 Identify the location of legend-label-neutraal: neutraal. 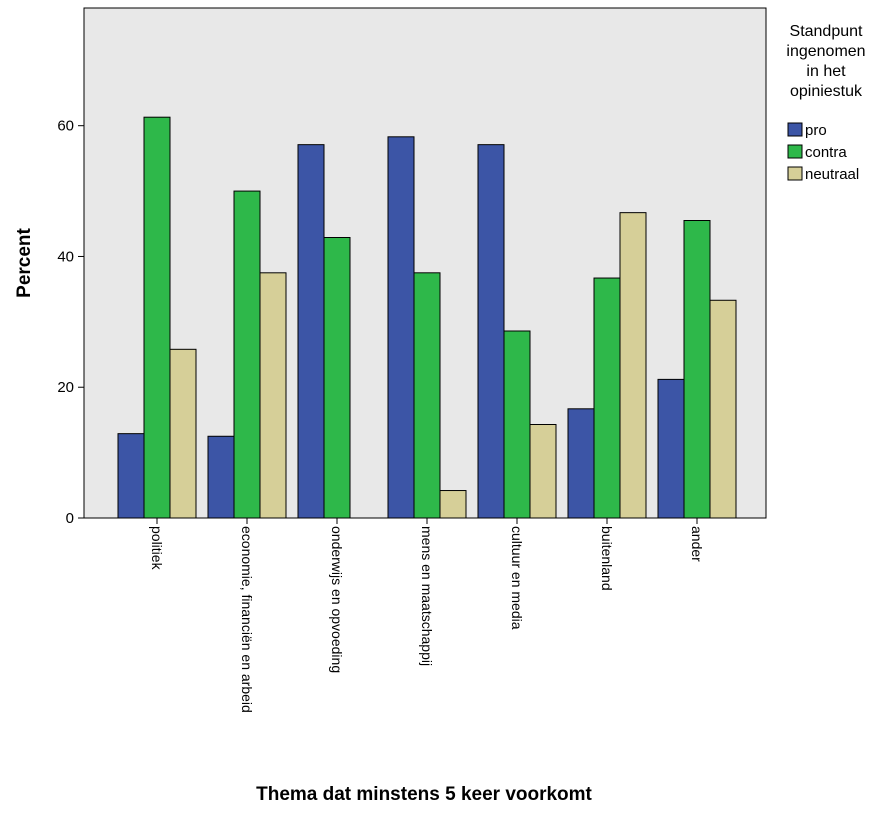
(832, 174).